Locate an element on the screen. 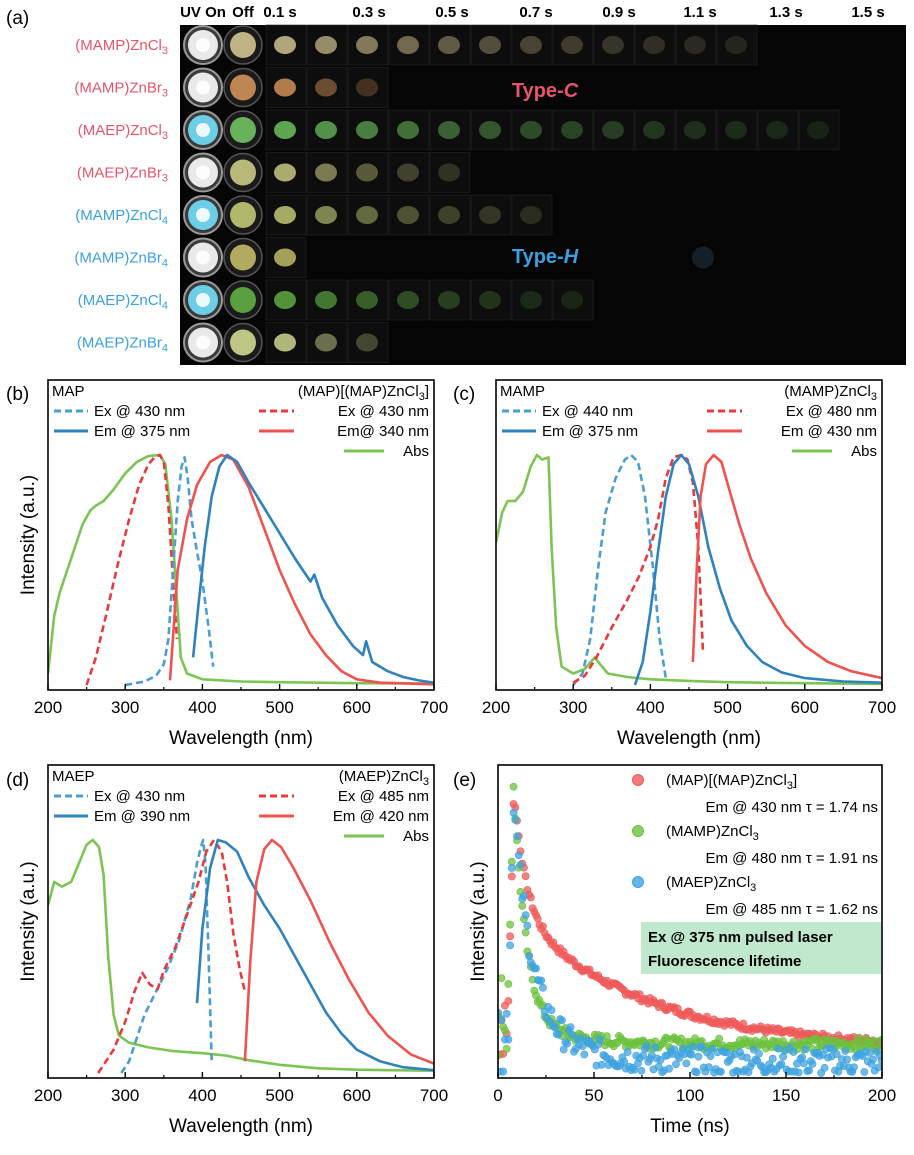 This screenshot has width=914, height=1155. off-glow is located at coordinates (243, 215).